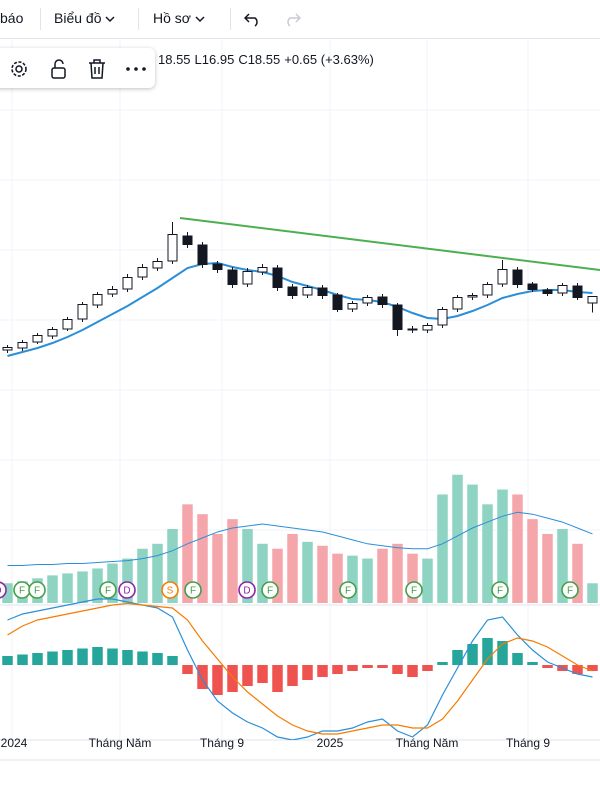  Describe the element at coordinates (300, 539) in the screenshot. I see `volume-ma-line` at that location.